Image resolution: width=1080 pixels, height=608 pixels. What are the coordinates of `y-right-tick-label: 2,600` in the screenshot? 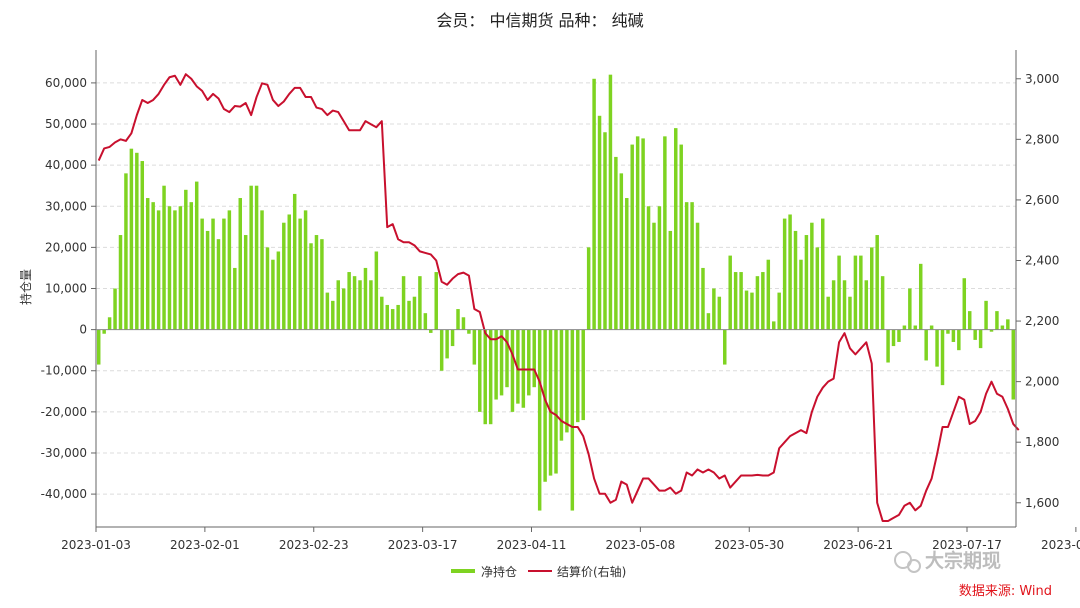 It's located at (1042, 200).